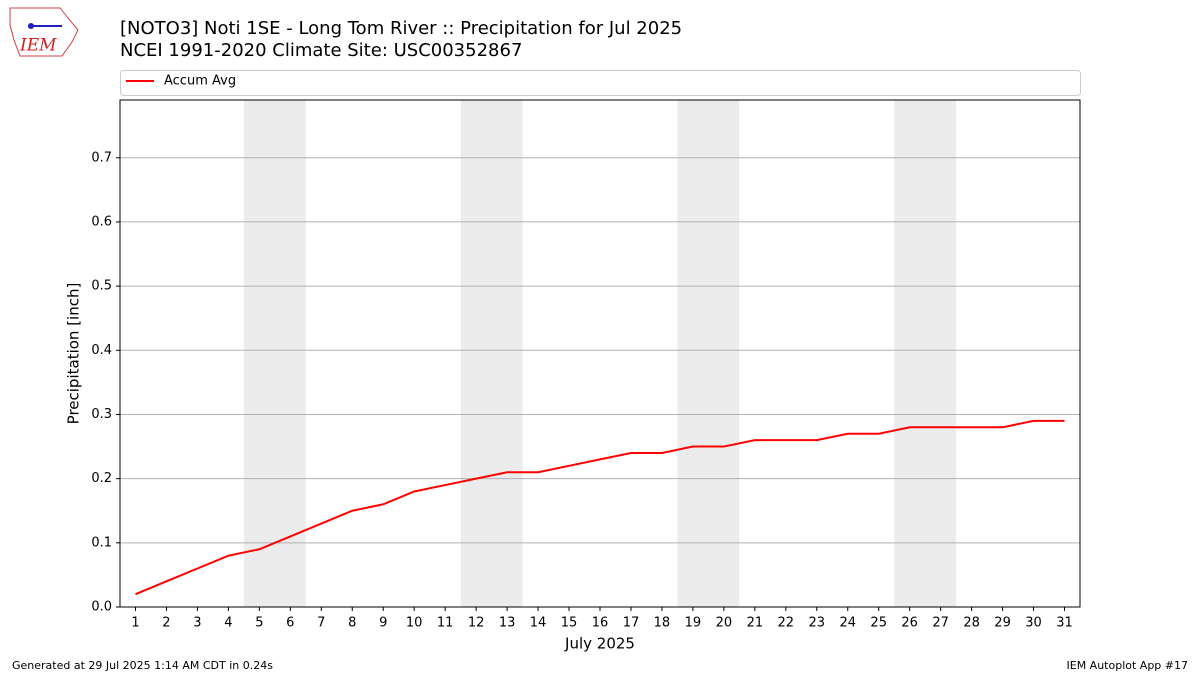 The image size is (1200, 675). What do you see at coordinates (600, 83) in the screenshot?
I see `legend-box` at bounding box center [600, 83].